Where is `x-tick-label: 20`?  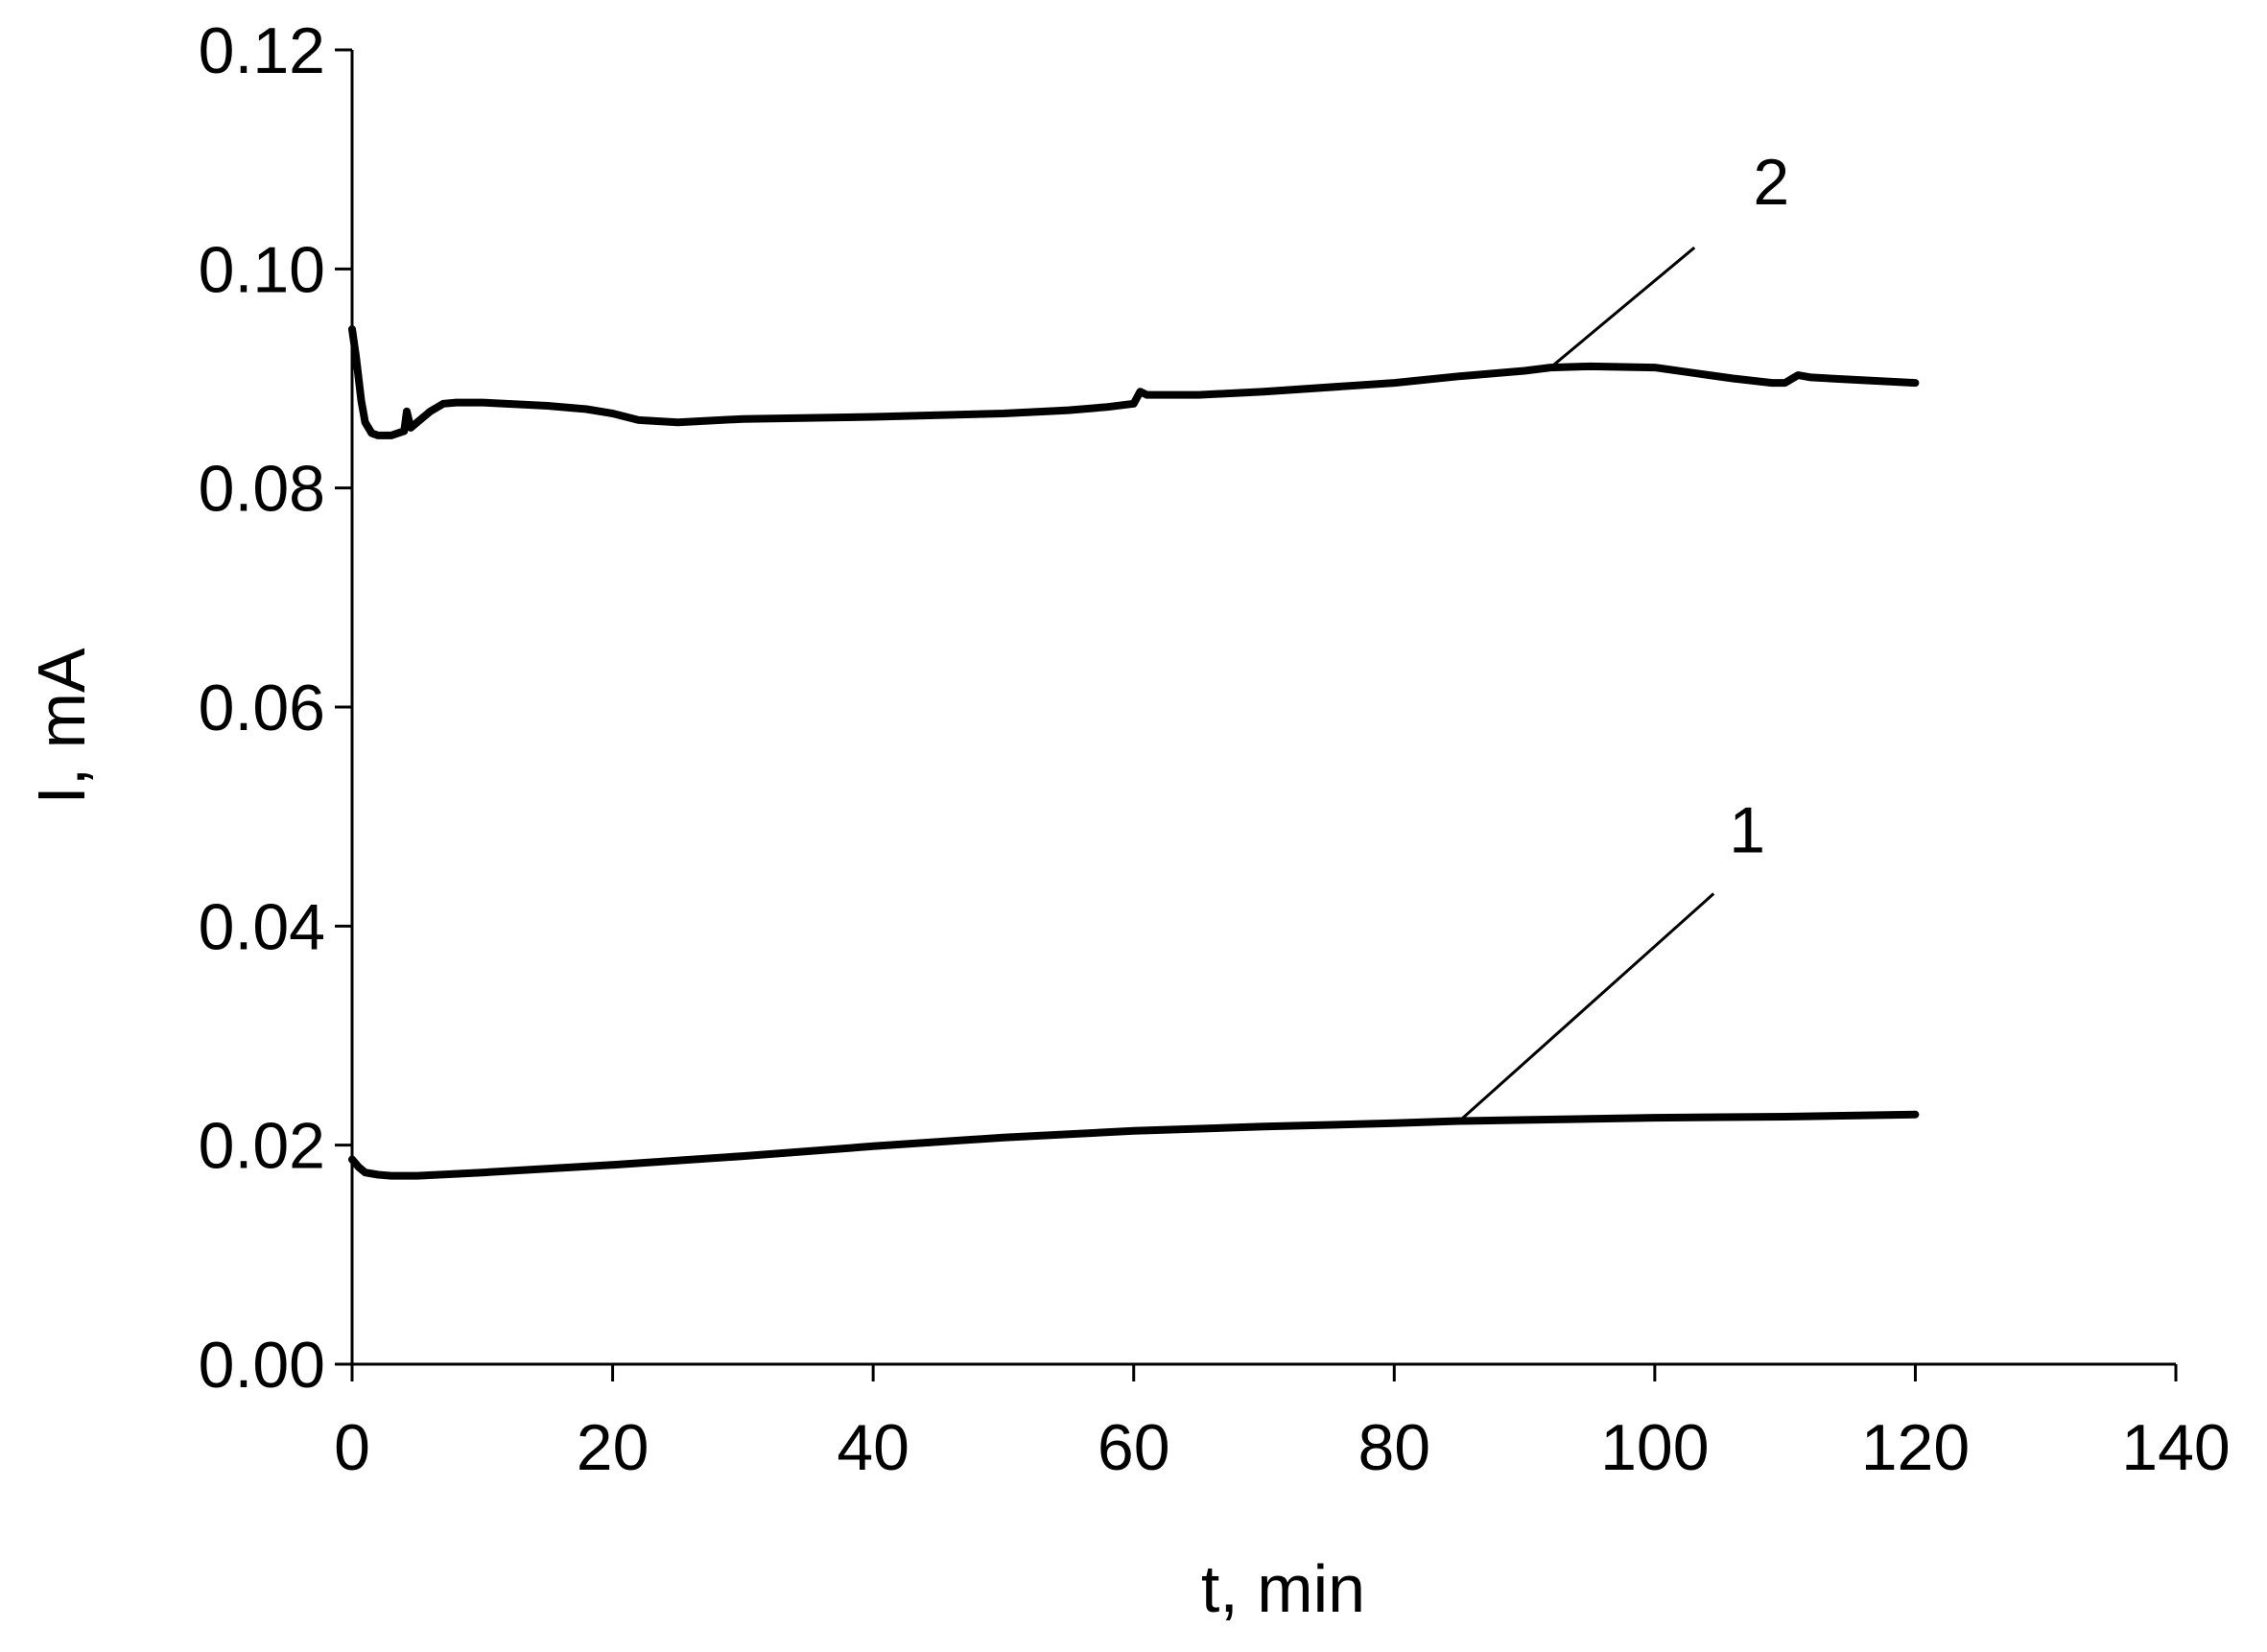 x-tick-label: 20 is located at coordinates (613, 1447).